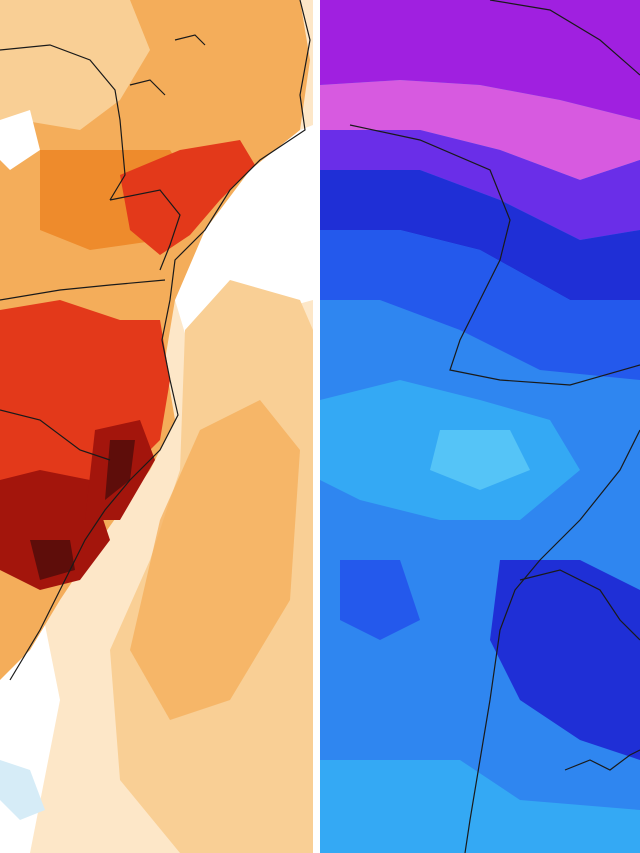 This screenshot has width=640, height=853. I want to click on state-border-north, so click(63, 122).